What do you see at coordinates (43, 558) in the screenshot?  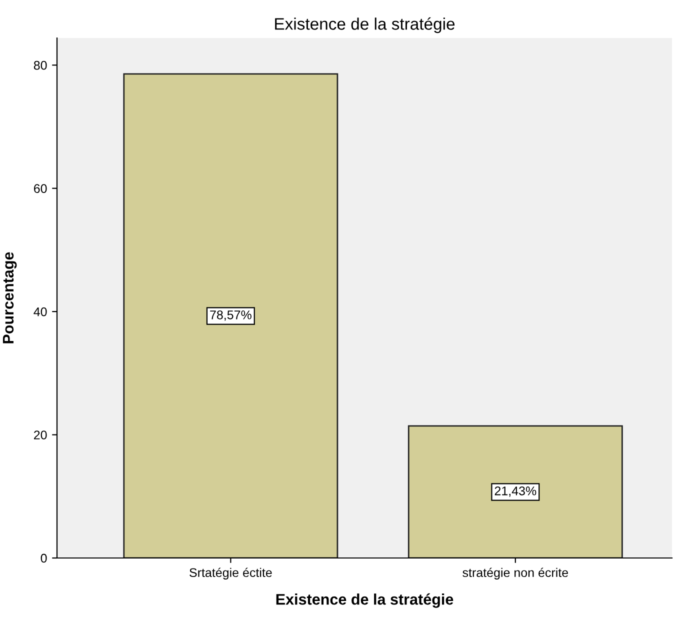 I see `y-tick-label: 0` at bounding box center [43, 558].